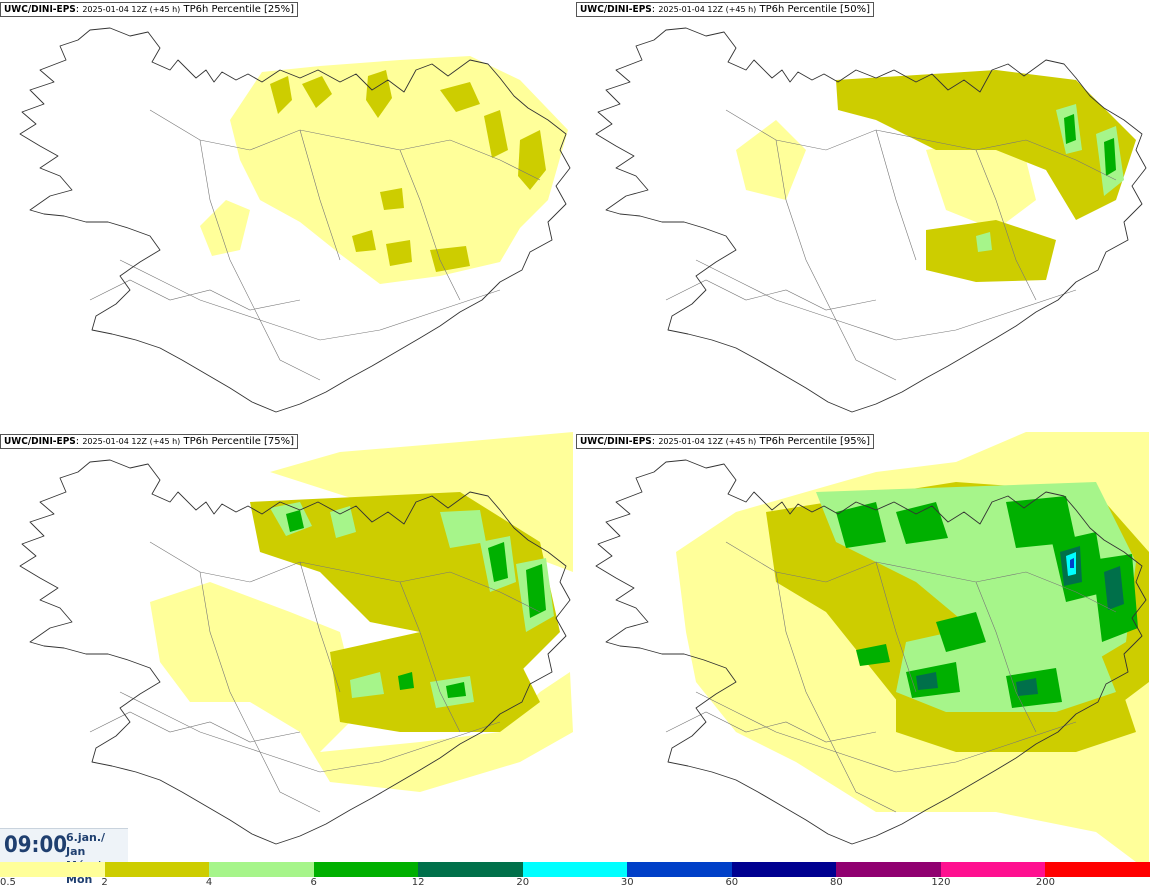 This screenshot has width=1150, height=891. What do you see at coordinates (815, 441) in the screenshot?
I see `panel-field: TP6h Percentile [95%]` at bounding box center [815, 441].